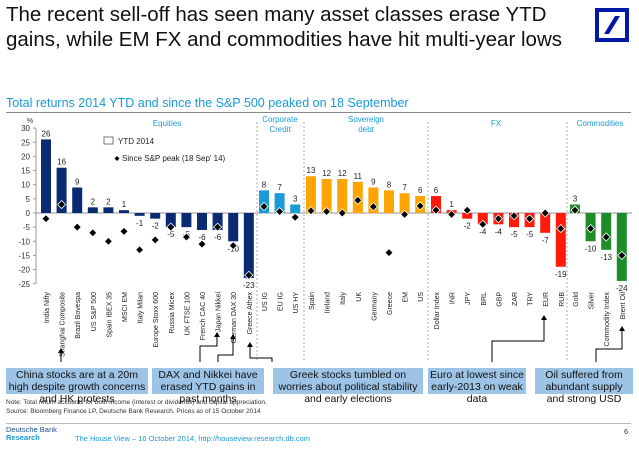  I want to click on category-label: Greece, so click(390, 303).